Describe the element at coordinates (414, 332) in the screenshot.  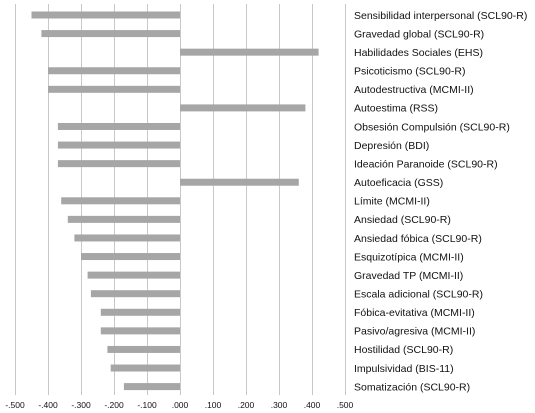
I see `category-label-17: Pasivo/agresiva (MCMI-II)` at that location.